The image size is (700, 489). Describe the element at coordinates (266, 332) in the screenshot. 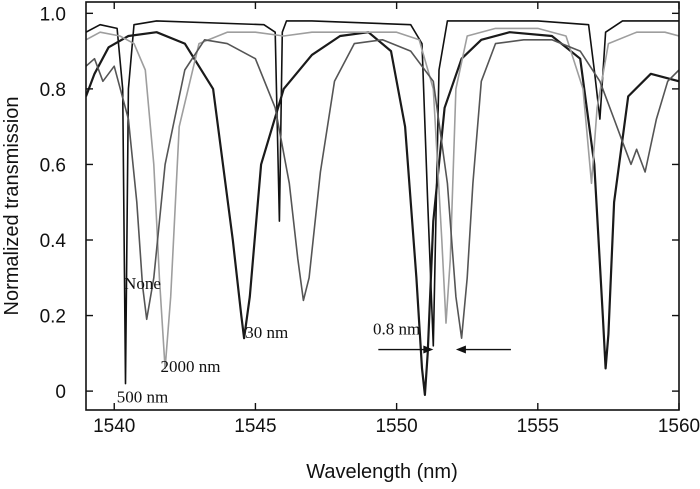

I see `annotation-label: 30 nm` at that location.